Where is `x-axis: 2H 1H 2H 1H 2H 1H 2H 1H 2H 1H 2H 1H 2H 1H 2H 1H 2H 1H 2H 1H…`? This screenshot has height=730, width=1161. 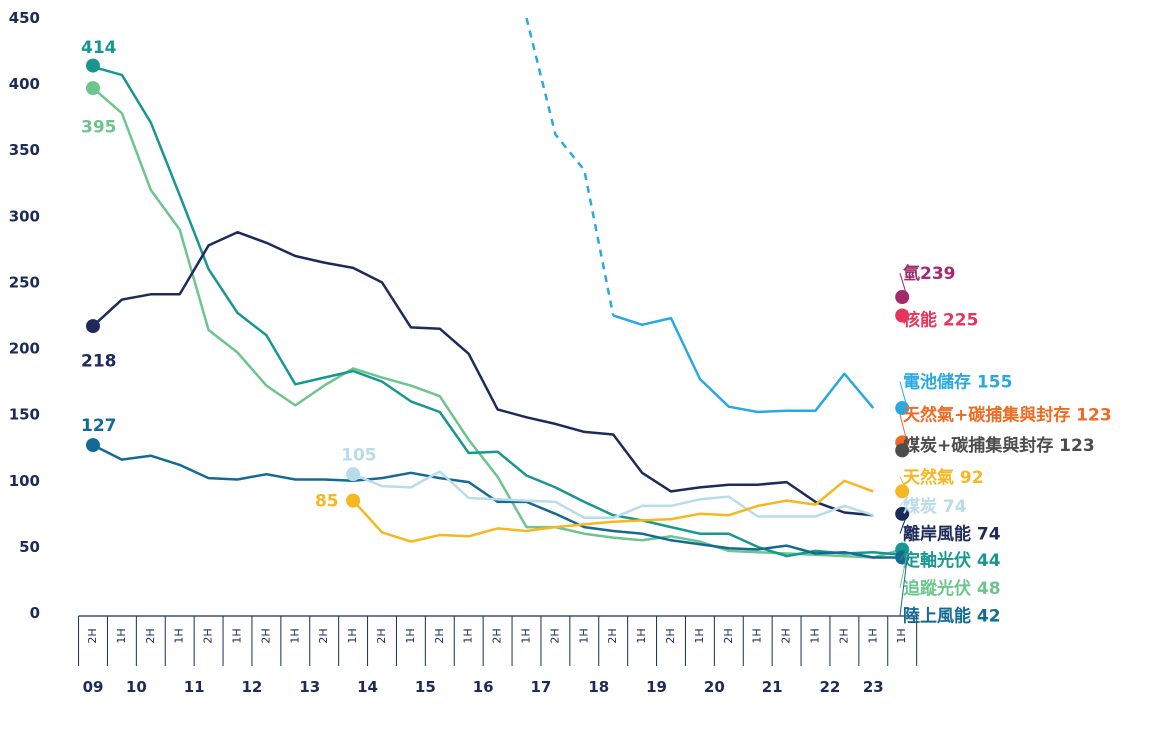
x-axis: 2H 1H 2H 1H 2H 1H 2H 1H 2H 1H 2H 1H 2H 1H 2H 1H 2H 1H 2H 1H… is located at coordinates (498, 655).